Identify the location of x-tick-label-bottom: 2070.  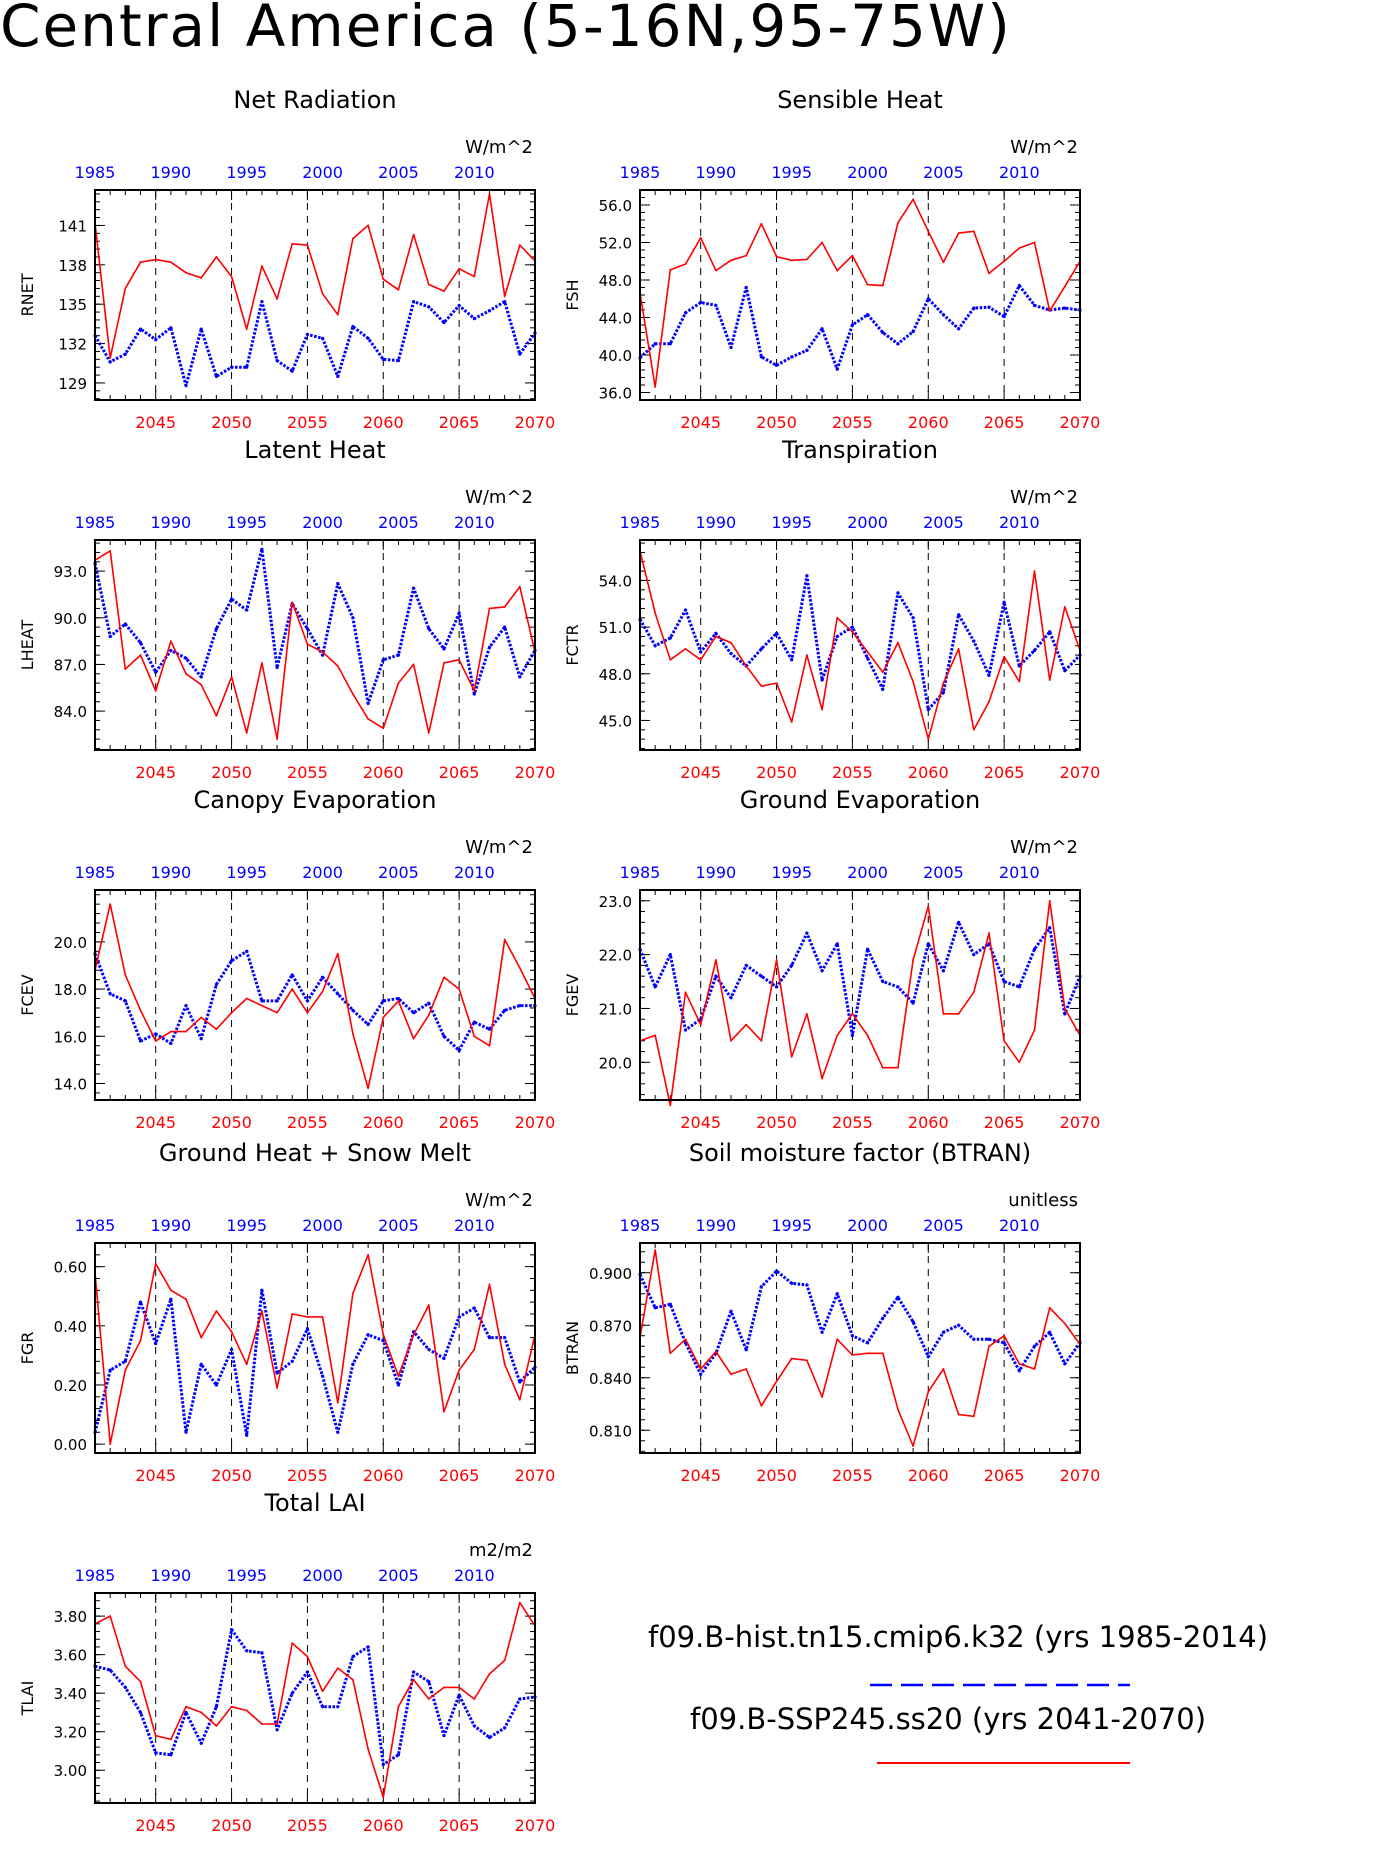
(535, 1825).